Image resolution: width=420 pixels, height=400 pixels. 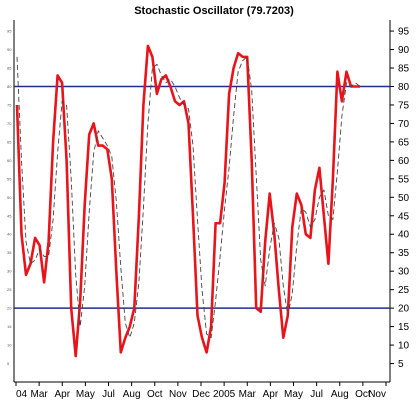 What do you see at coordinates (401, 364) in the screenshot?
I see `y-tick-label-5: 5` at bounding box center [401, 364].